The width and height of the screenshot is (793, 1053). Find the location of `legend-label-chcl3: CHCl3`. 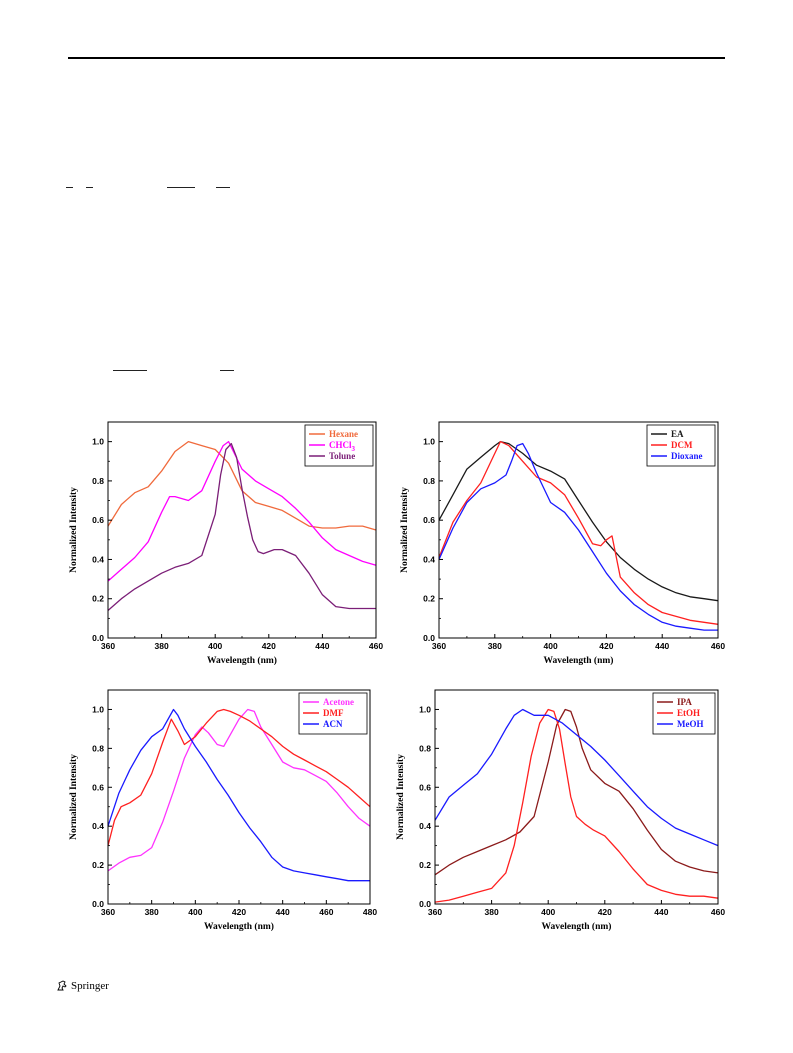

legend-label-chcl3: CHCl3 is located at coordinates (342, 446).